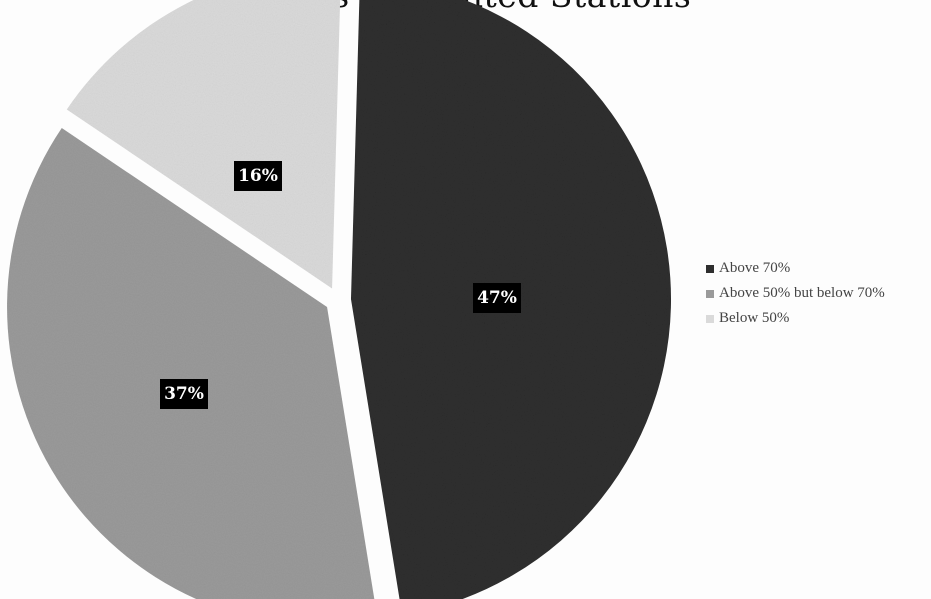 This screenshot has width=931, height=599. I want to click on legend-label-below-50: Below 50%, so click(754, 318).